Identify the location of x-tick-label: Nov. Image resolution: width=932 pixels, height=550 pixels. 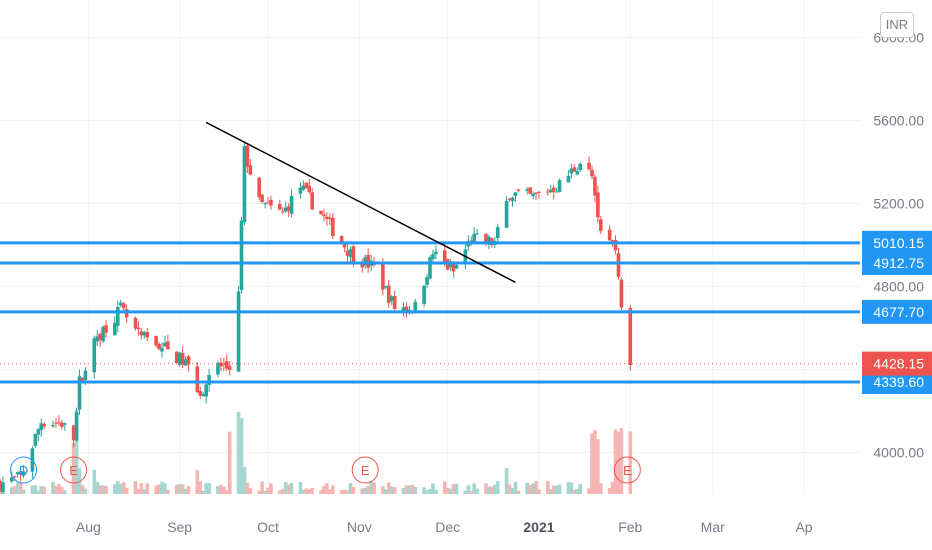
(359, 527).